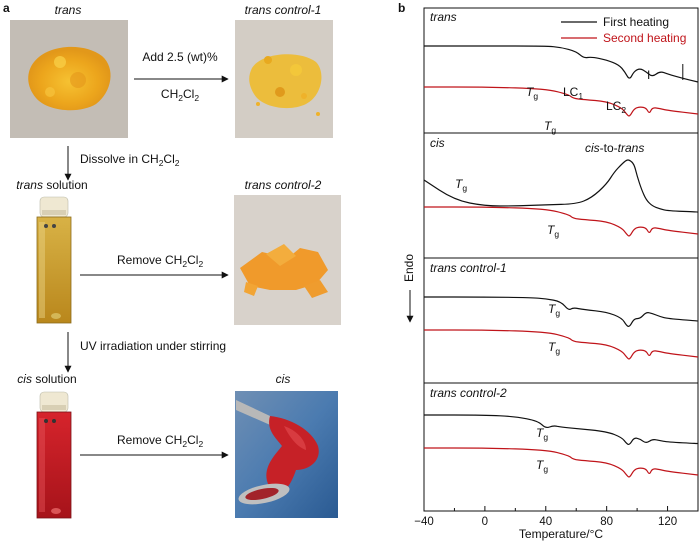 Image resolution: width=700 pixels, height=543 pixels. I want to click on annot-lc1: LC1, so click(573, 93).